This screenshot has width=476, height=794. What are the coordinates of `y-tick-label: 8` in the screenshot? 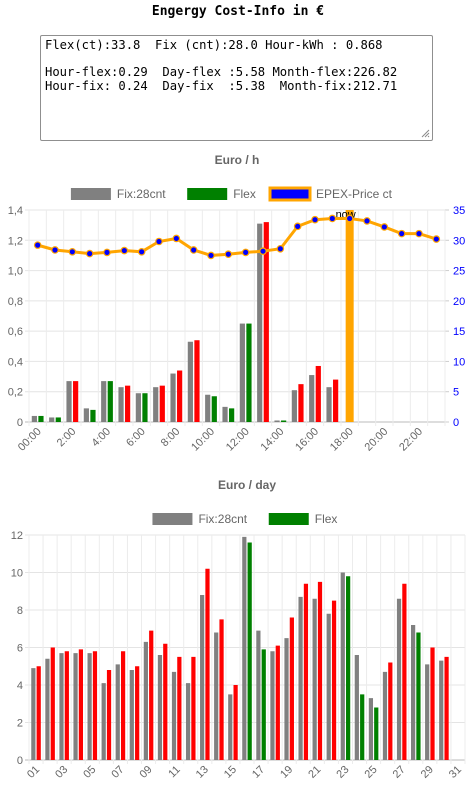 It's located at (20, 611).